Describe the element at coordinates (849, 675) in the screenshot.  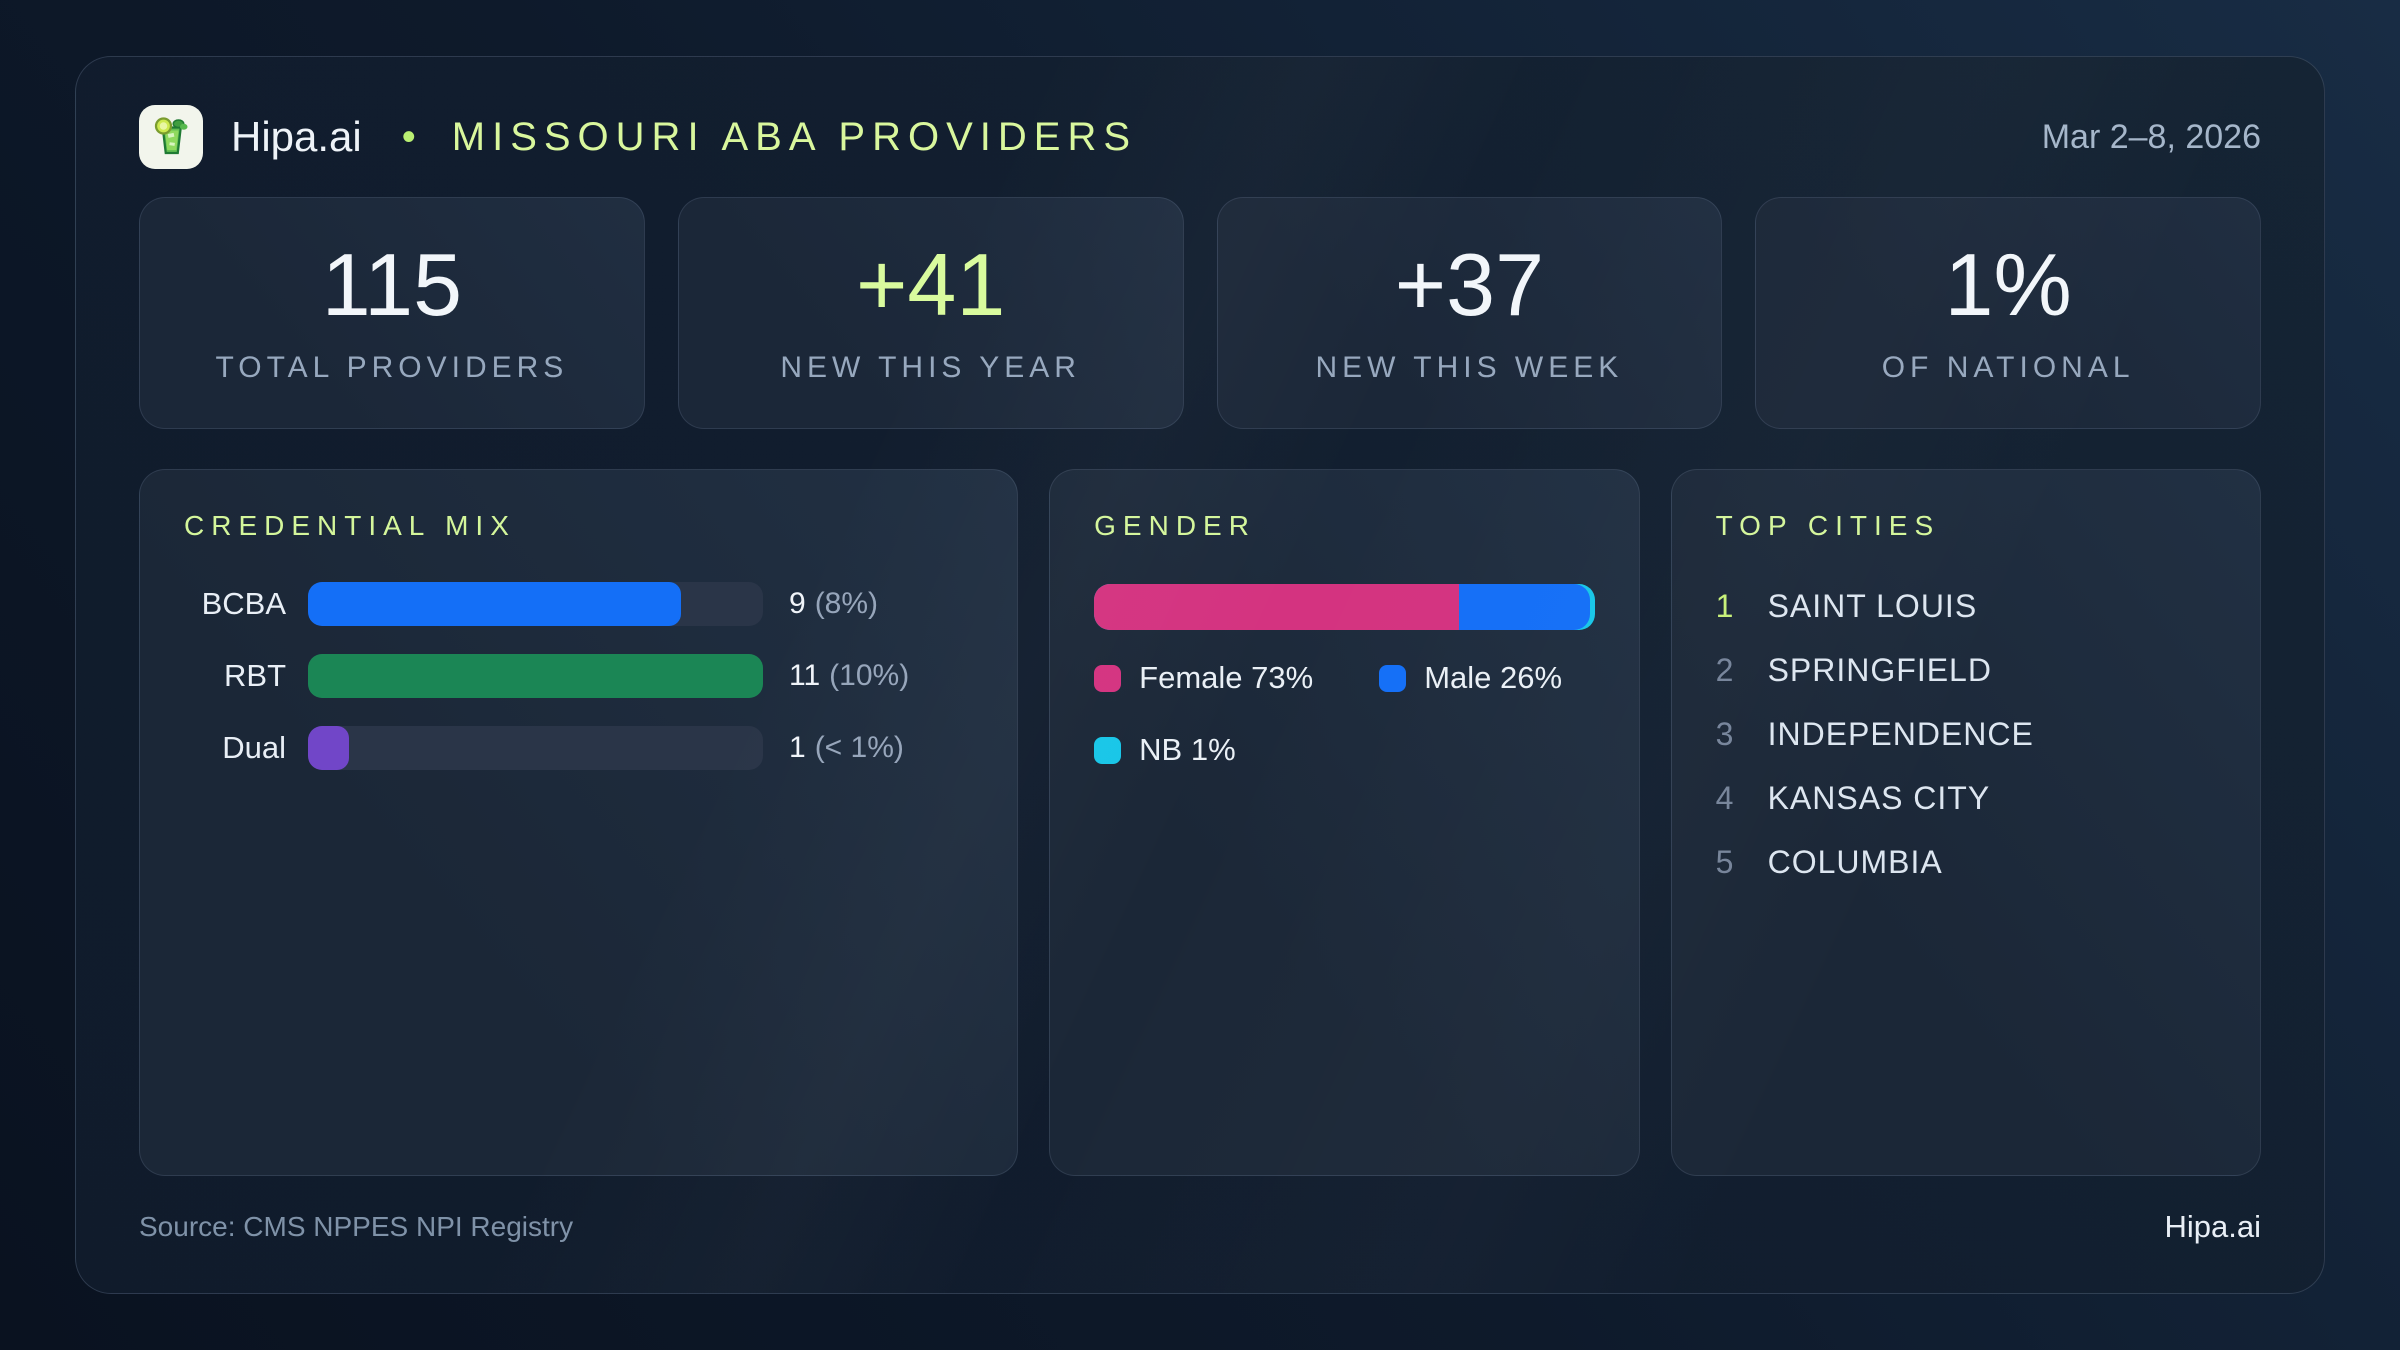
I see `credential-value: 11 (10%)` at that location.